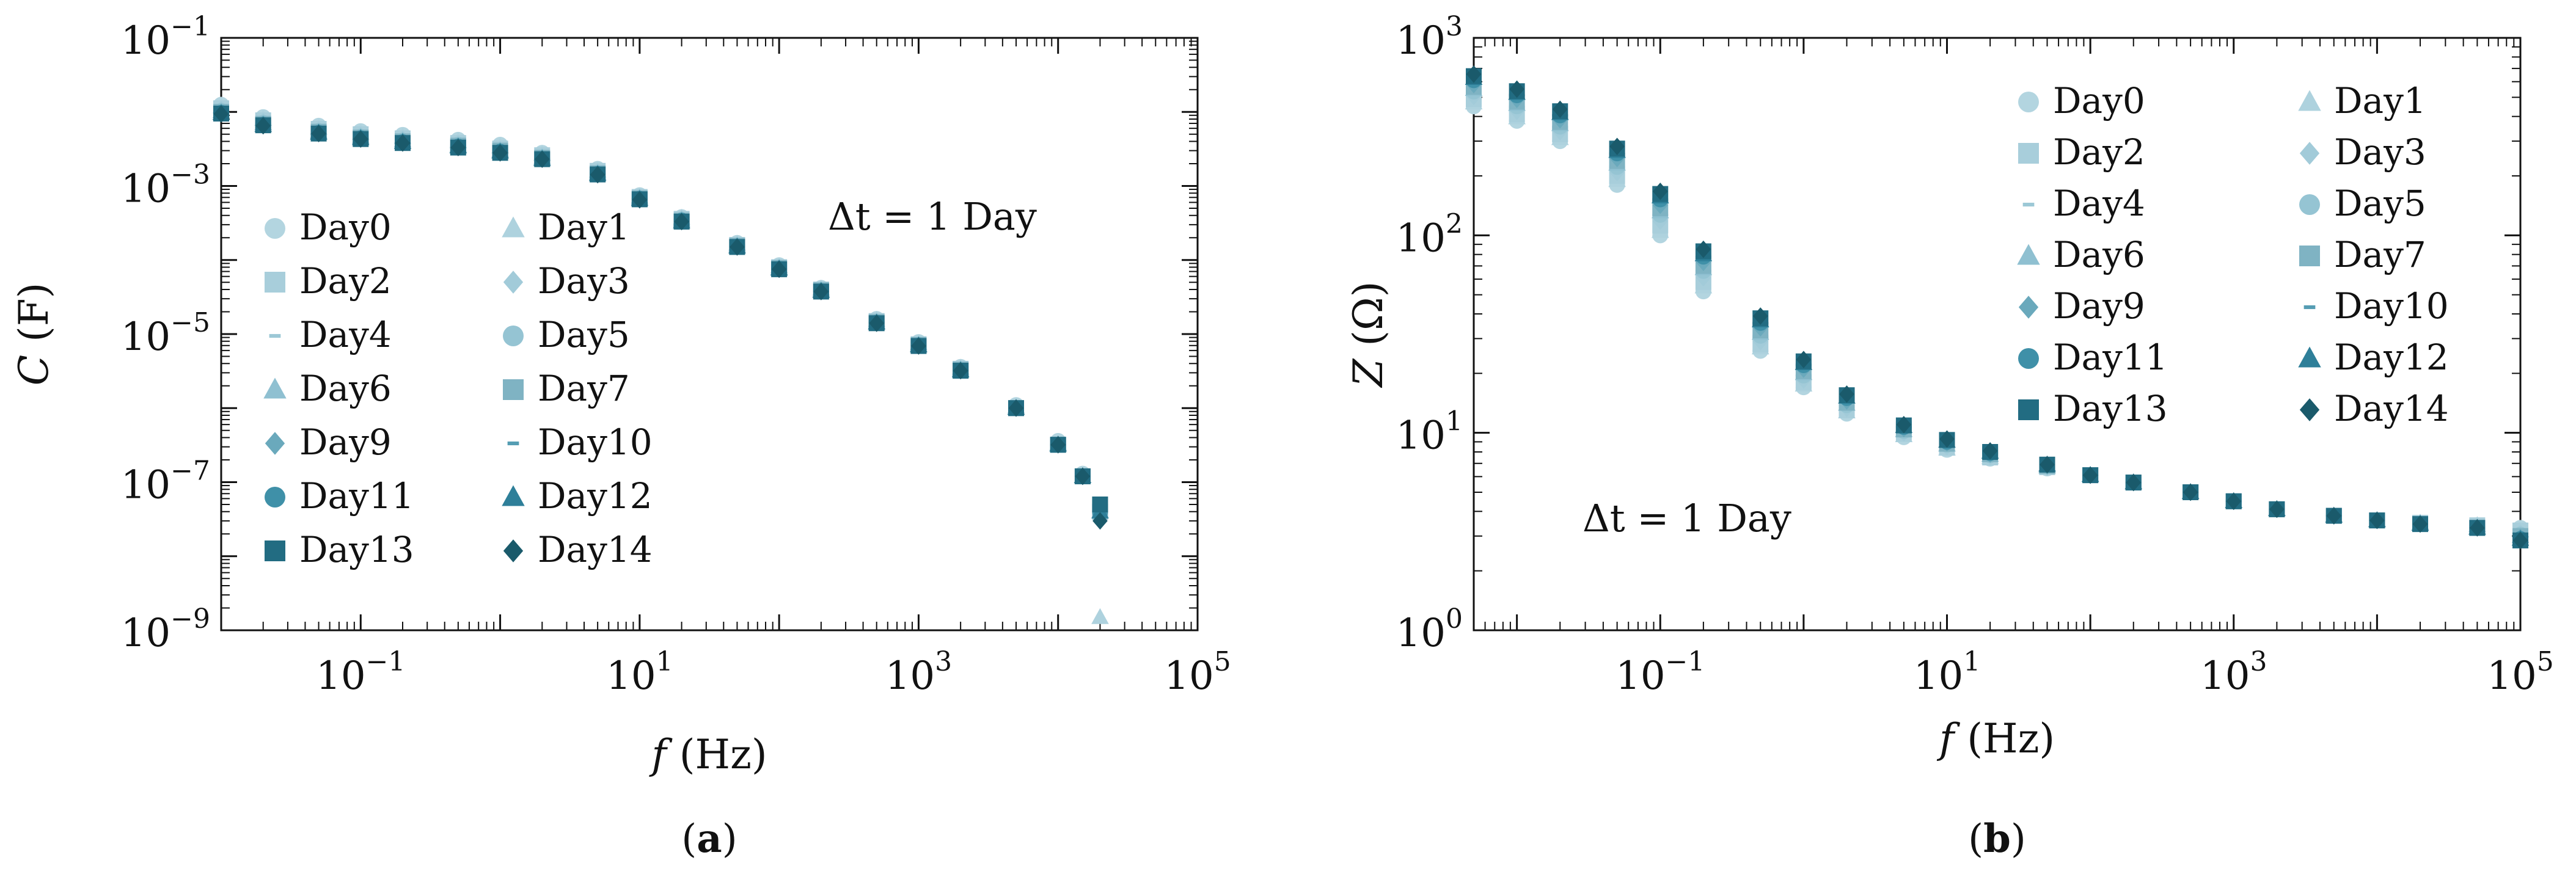 The height and width of the screenshot is (877, 2576). What do you see at coordinates (190, 619) in the screenshot?
I see `y-tick-exponent: −9` at bounding box center [190, 619].